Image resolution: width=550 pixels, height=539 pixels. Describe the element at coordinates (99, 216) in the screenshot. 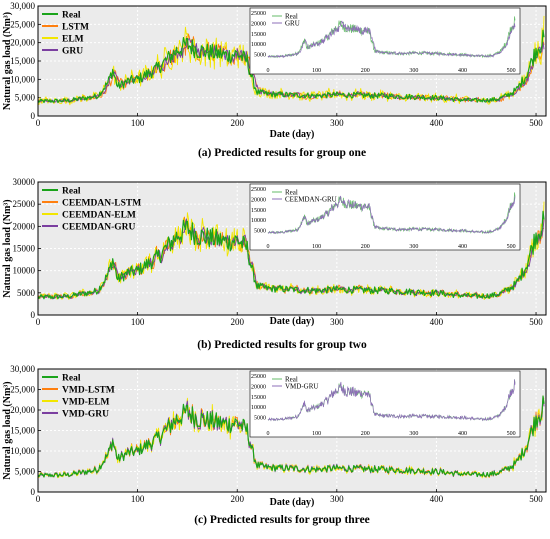

I see `legend-label: CEEMDAN-ELM` at that location.